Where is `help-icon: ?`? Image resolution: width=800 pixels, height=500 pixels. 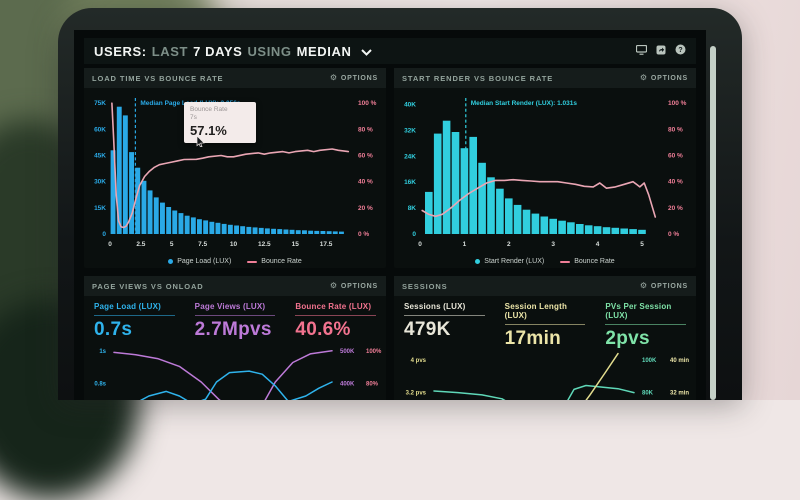 help-icon: ? is located at coordinates (680, 51).